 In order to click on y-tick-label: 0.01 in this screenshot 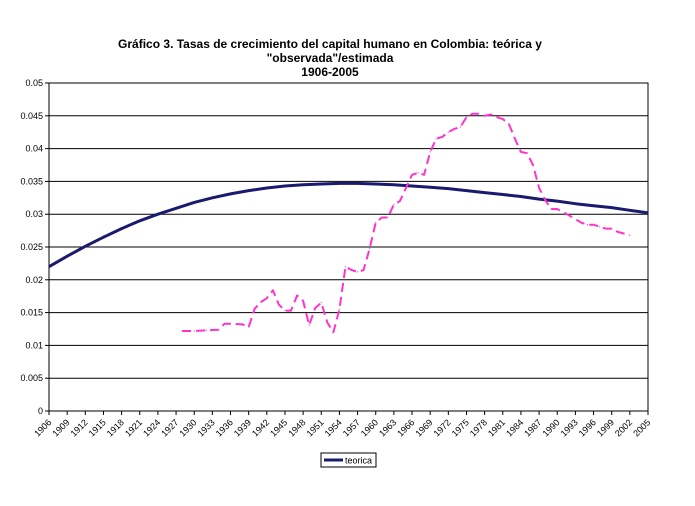, I will do `click(34, 345)`.